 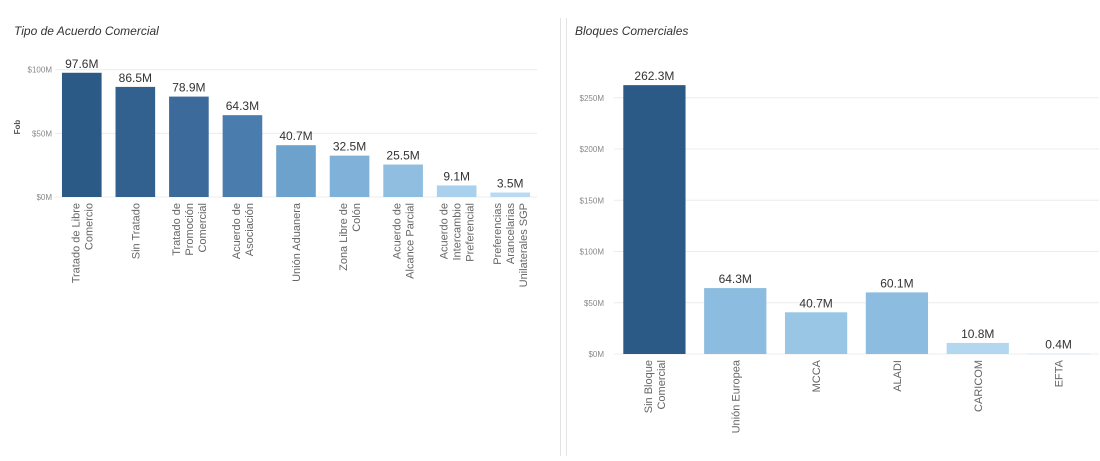 What do you see at coordinates (402, 156) in the screenshot?
I see `data-label: 25.5M` at bounding box center [402, 156].